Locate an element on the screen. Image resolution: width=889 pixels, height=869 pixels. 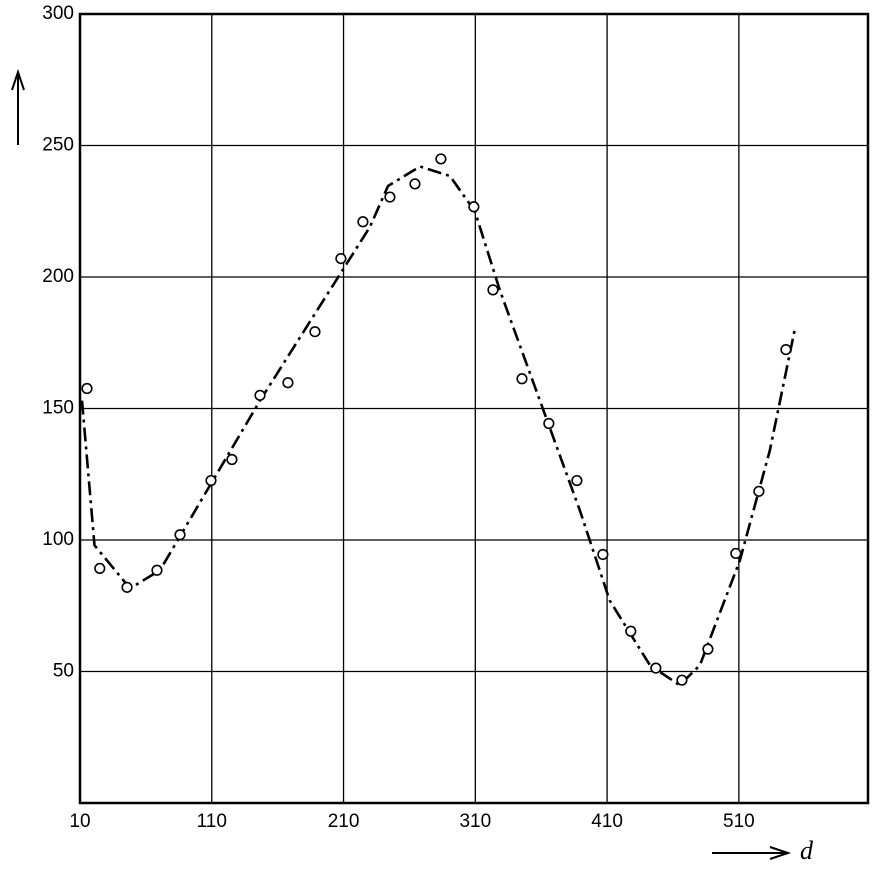
y-tick-label: 150 is located at coordinates (58, 408).